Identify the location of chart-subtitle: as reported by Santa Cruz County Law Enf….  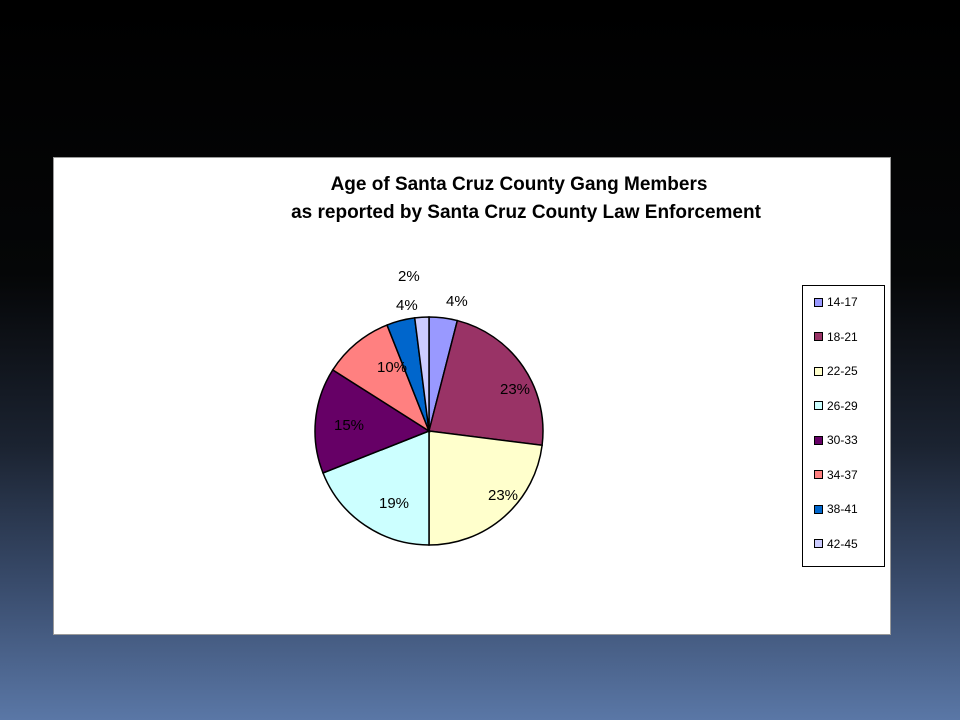
(526, 212).